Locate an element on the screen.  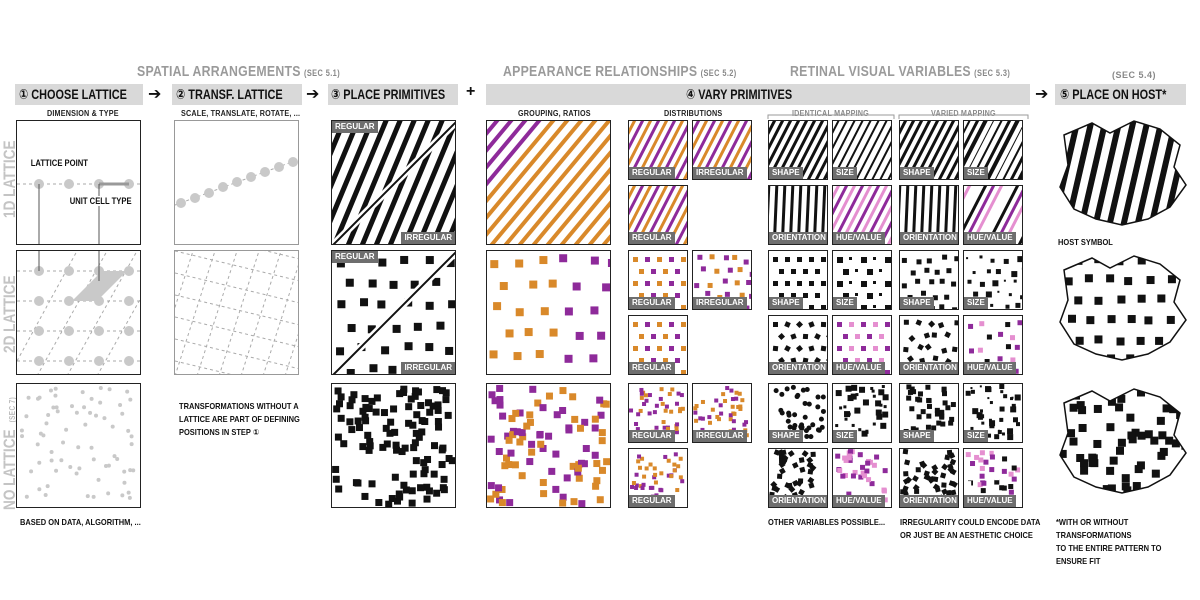
section-ref-retinal: (SEC 5.3) is located at coordinates (992, 73).